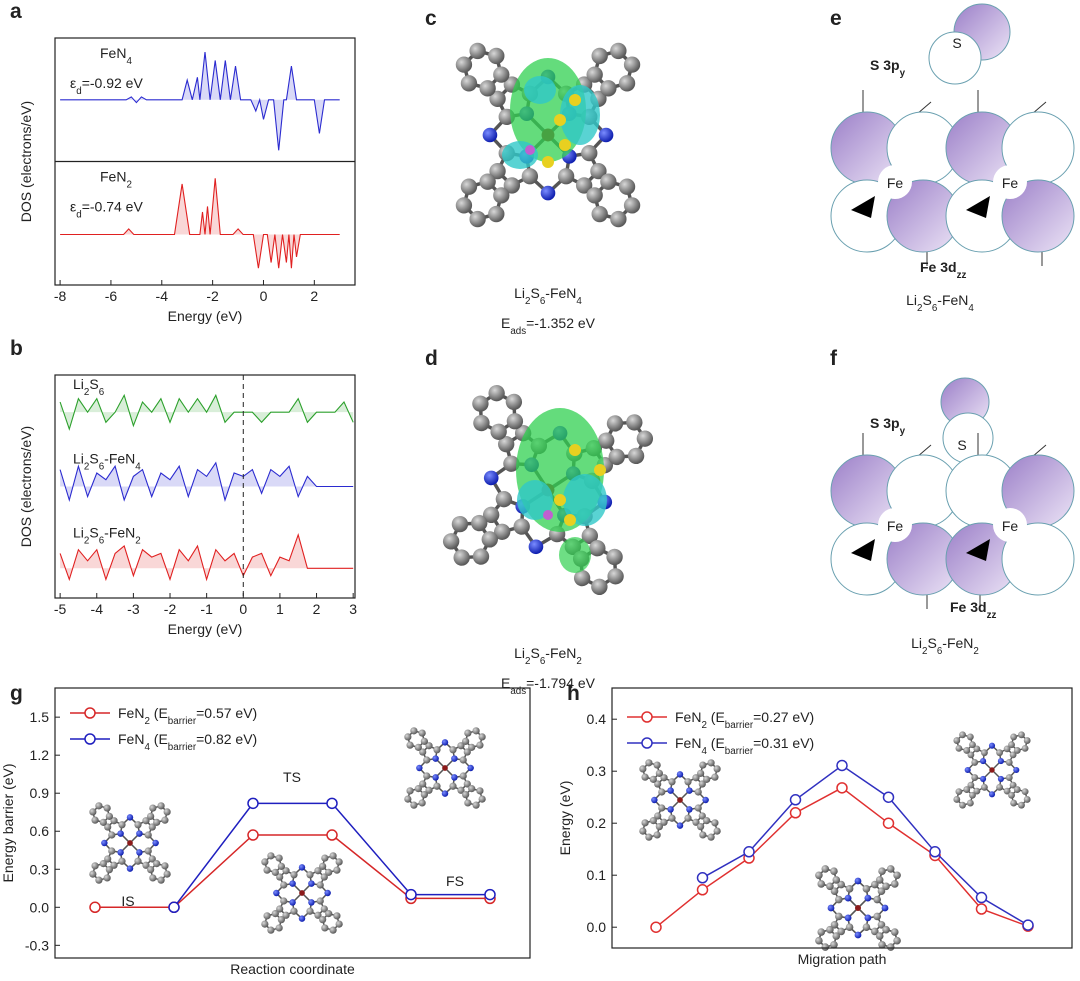 The width and height of the screenshot is (1080, 981). Describe the element at coordinates (292, 969) in the screenshot. I see `x-axis-label: Reaction coordinate` at that location.